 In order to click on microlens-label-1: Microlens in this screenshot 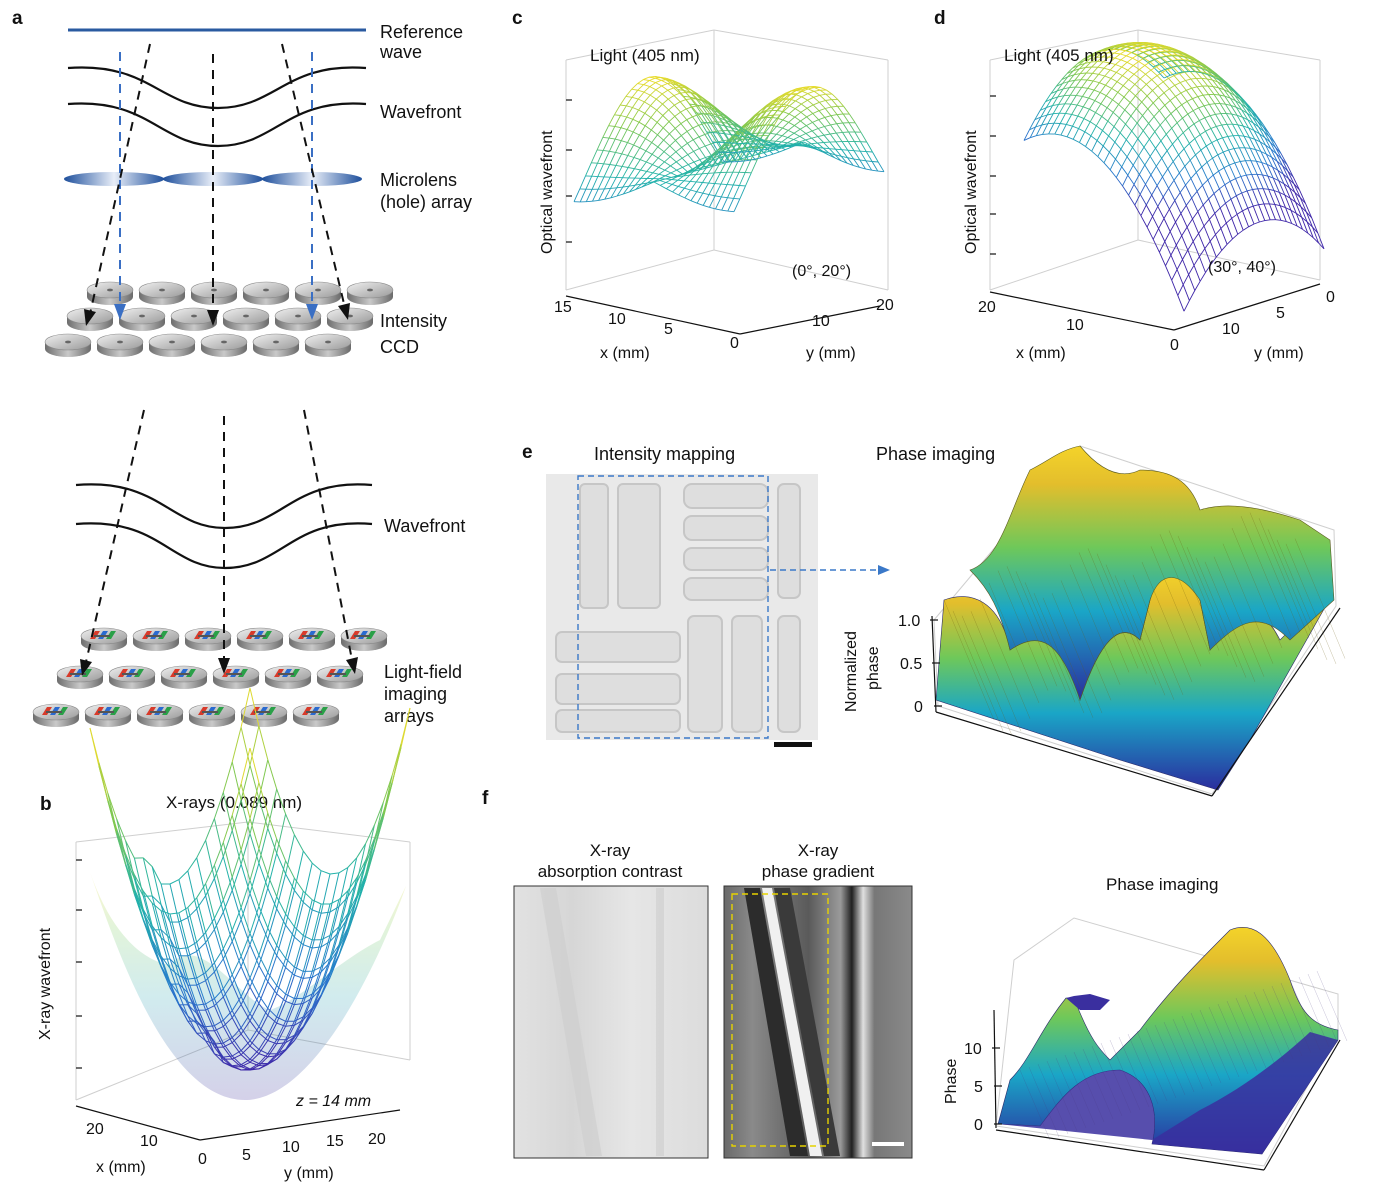, I will do `click(418, 180)`.